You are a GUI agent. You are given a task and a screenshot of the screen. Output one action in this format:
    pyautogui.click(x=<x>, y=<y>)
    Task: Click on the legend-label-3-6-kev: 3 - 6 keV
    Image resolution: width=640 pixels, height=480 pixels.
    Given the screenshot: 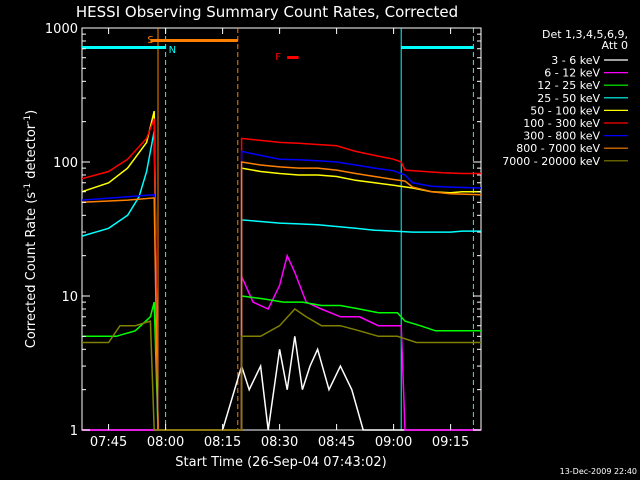 What is the action you would take?
    pyautogui.click(x=575, y=60)
    